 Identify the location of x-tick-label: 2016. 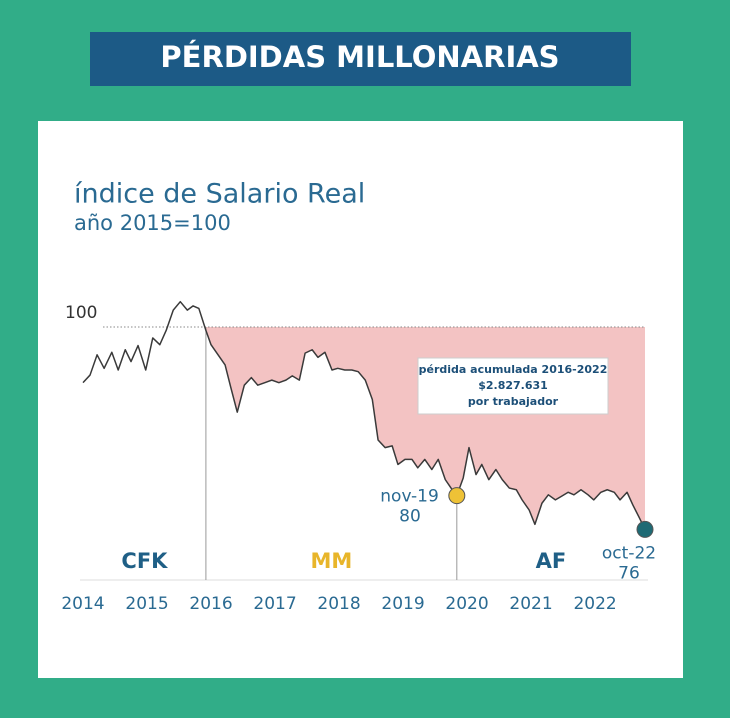
(210, 604).